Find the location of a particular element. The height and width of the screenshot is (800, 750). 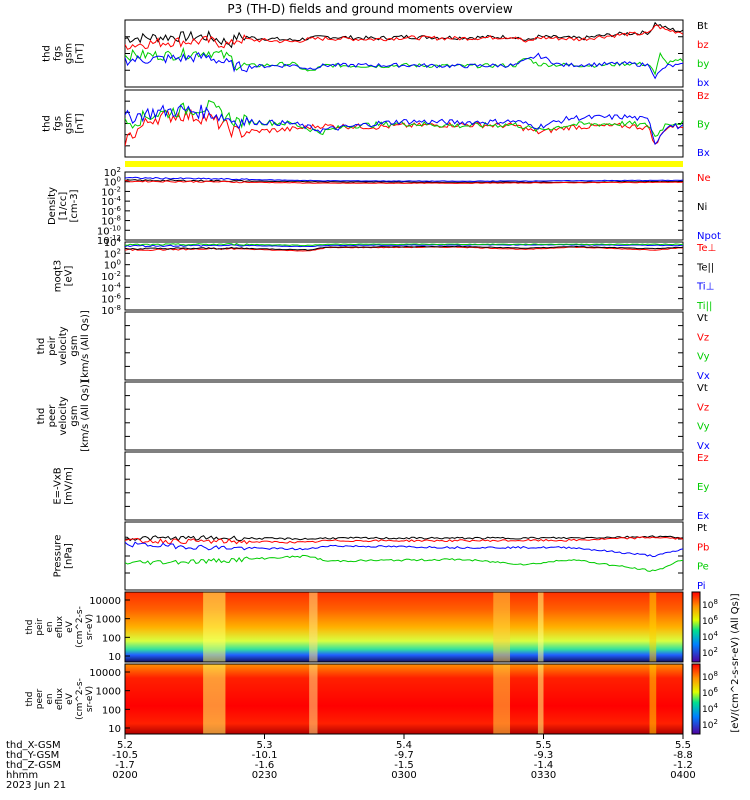

legend-Bt: Bt is located at coordinates (702, 26).